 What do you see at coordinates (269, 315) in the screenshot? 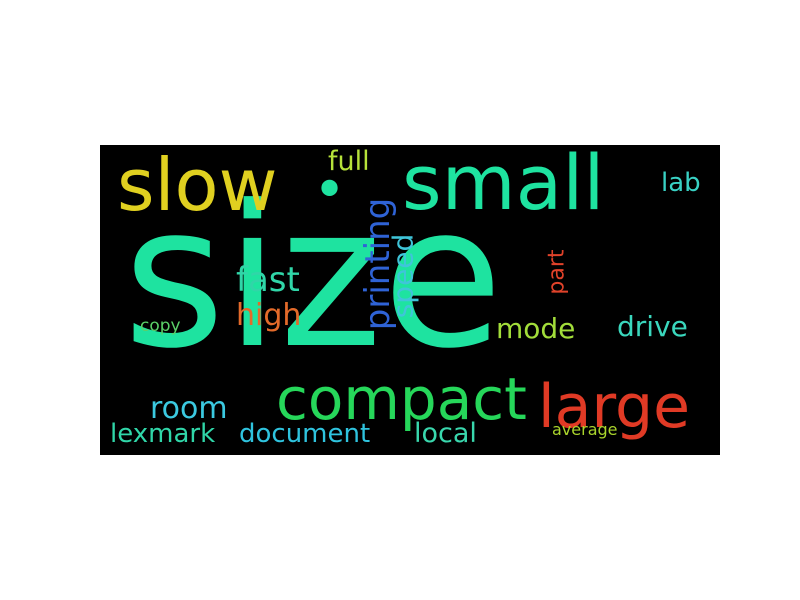
I see `word-high: high` at bounding box center [269, 315].